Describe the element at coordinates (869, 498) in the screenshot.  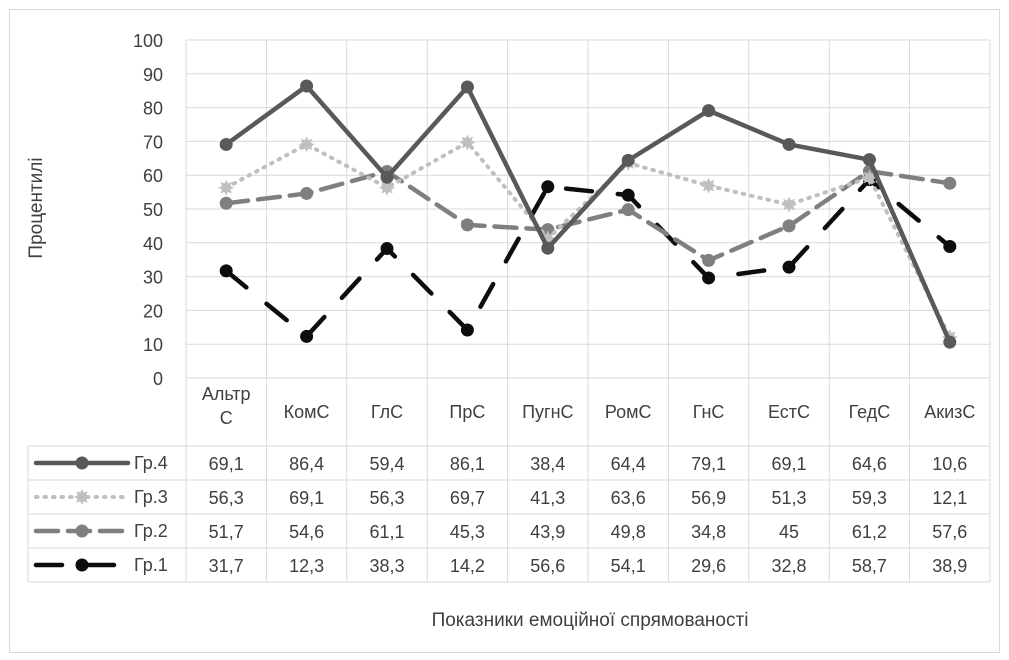
I see `table-cell: 59,3` at that location.